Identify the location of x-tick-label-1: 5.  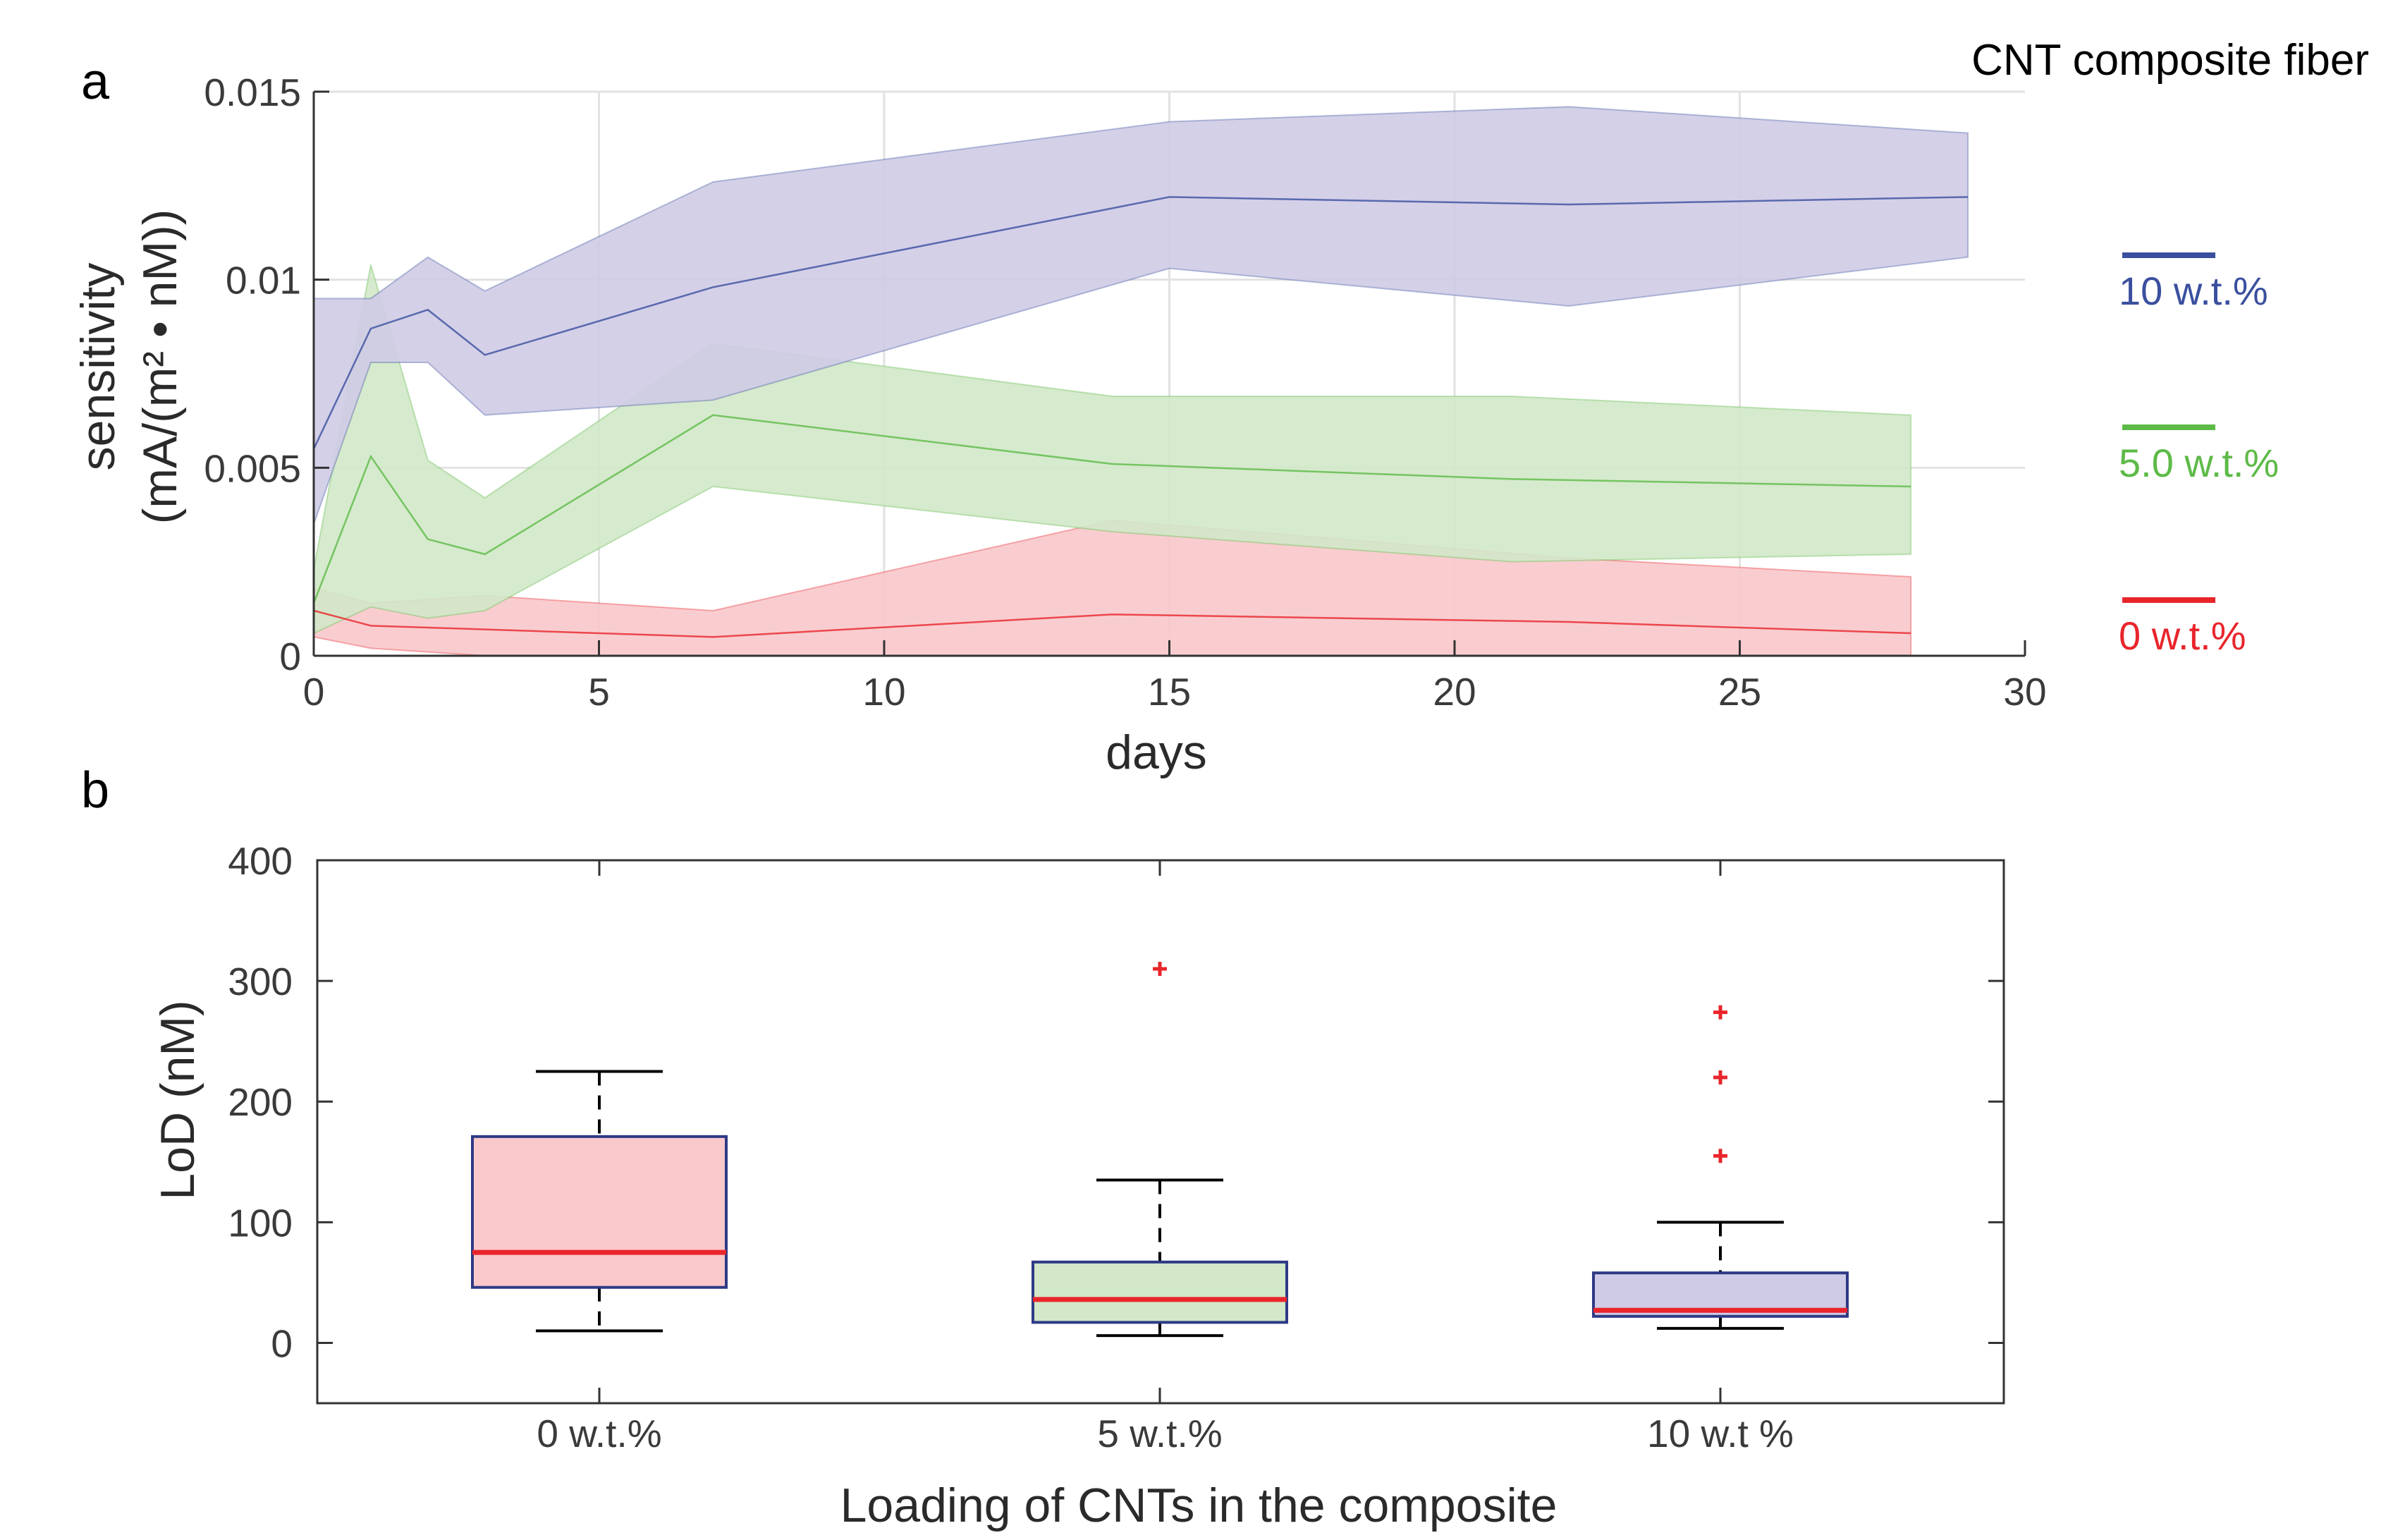
(599, 692).